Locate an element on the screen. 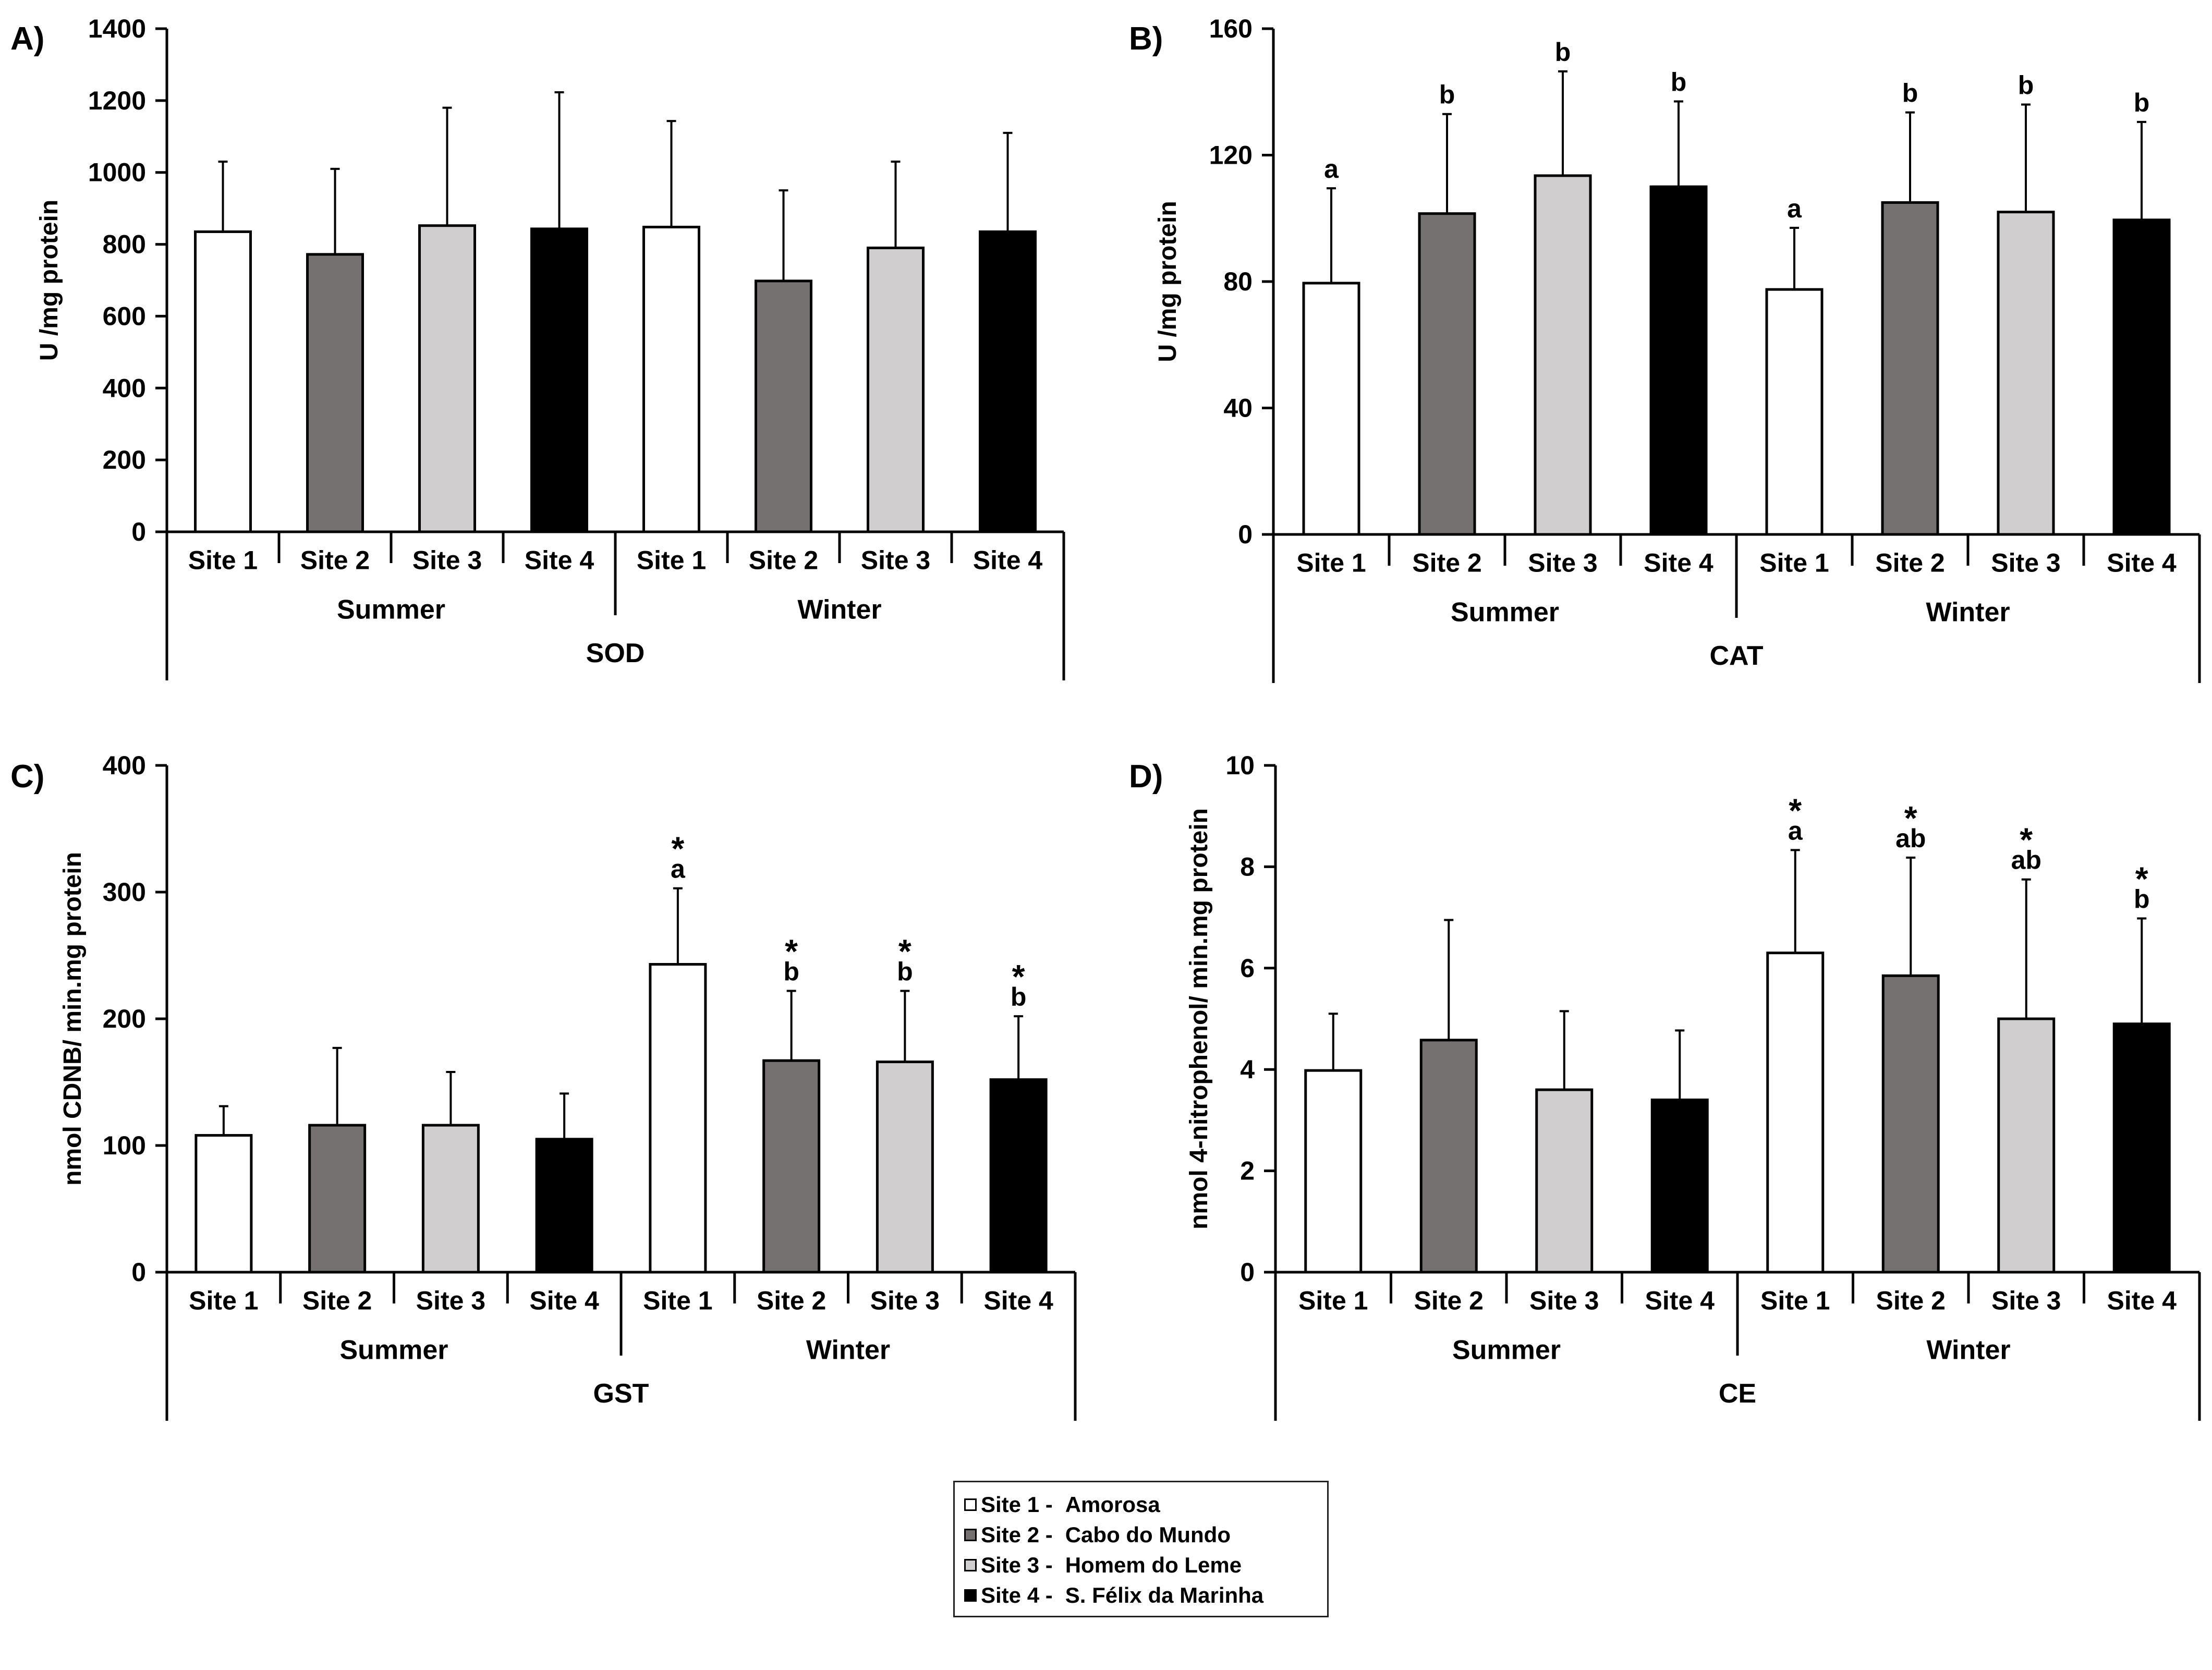  panel-label: D) is located at coordinates (1146, 777).